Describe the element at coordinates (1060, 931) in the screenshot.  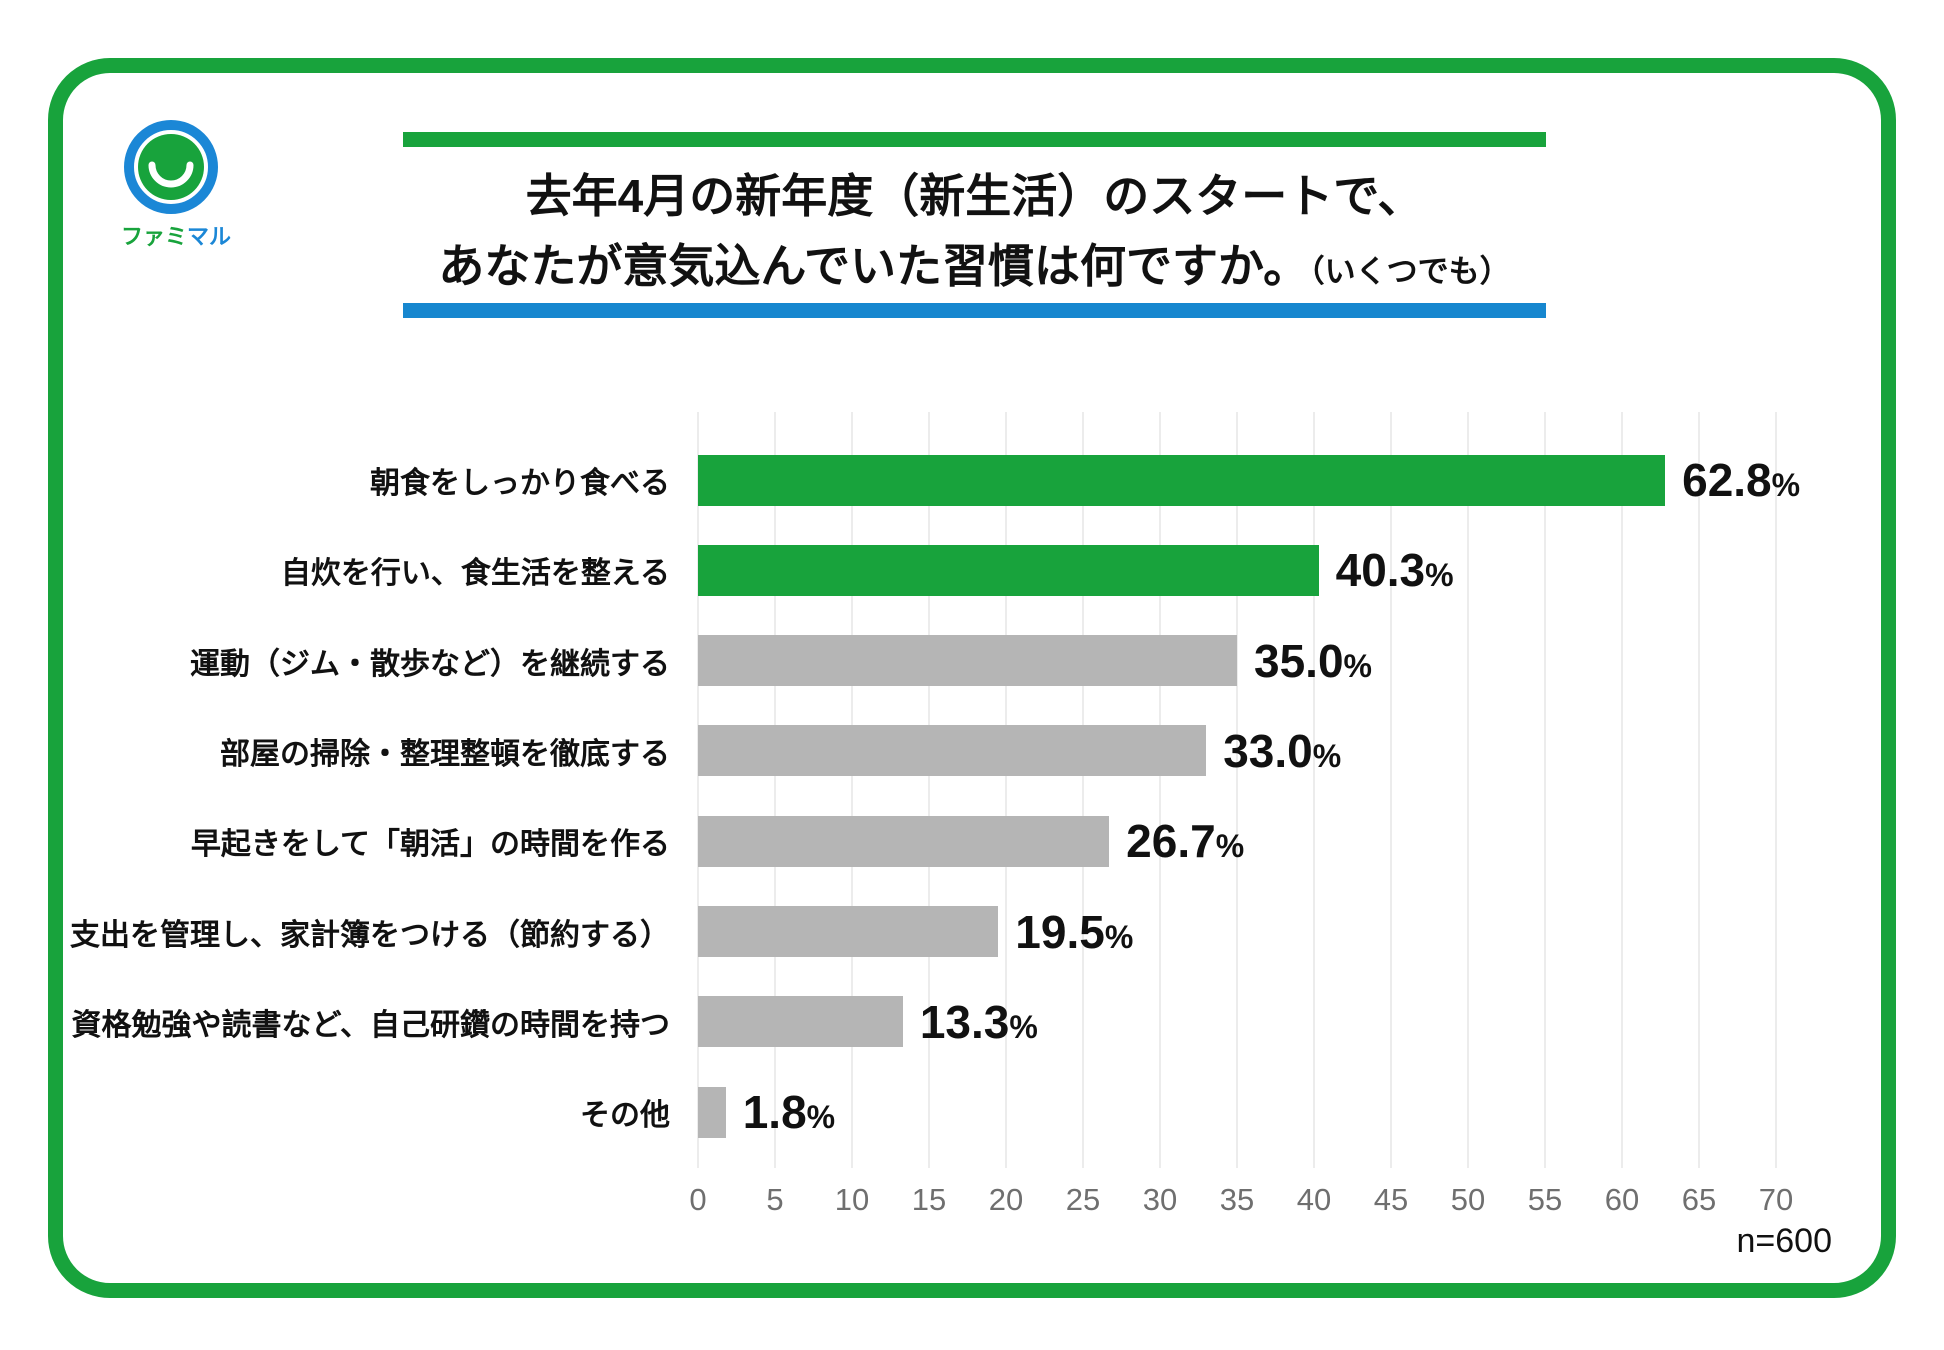
I see `bar-value-number: 19.5` at that location.